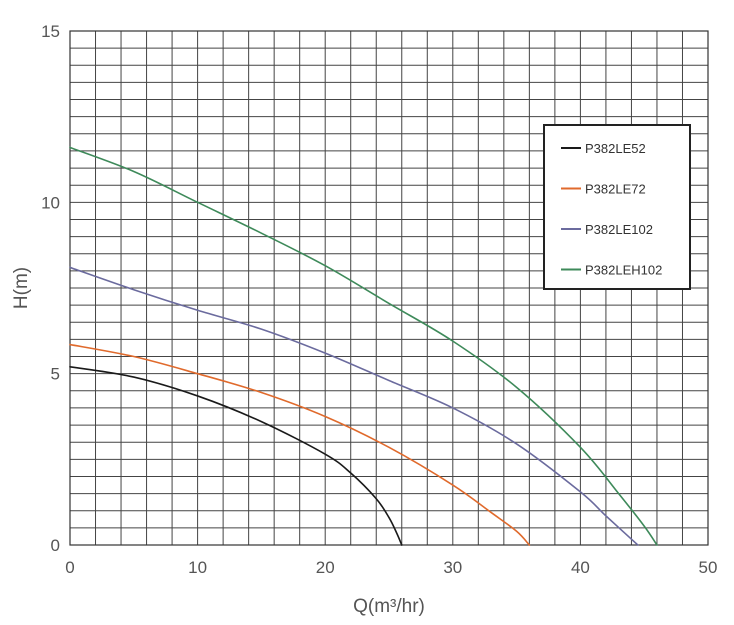 Image resolution: width=734 pixels, height=625 pixels. I want to click on y-tick-label: 5, so click(55, 374).